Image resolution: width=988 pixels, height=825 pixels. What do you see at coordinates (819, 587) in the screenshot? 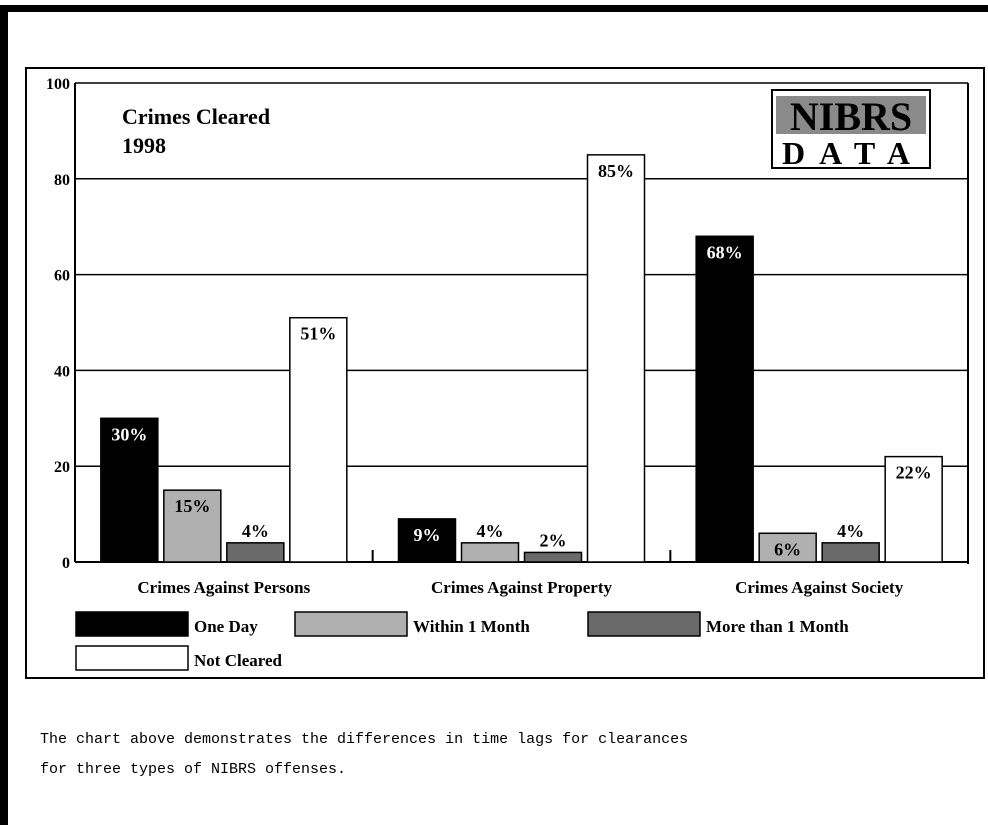
I see `x-tick-label: Crimes Against Society` at bounding box center [819, 587].